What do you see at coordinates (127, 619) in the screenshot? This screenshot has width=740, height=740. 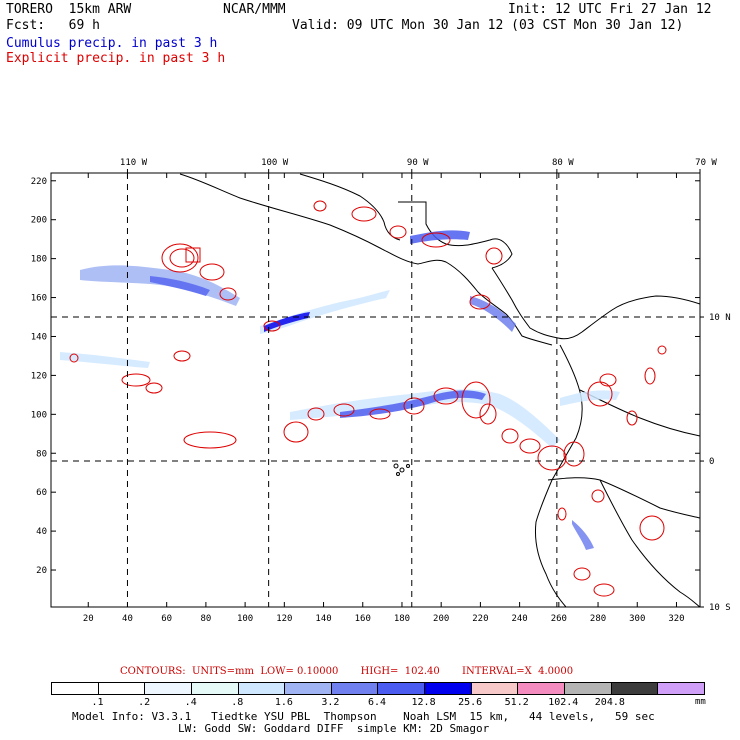 I see `x-tick-label: 40` at bounding box center [127, 619].